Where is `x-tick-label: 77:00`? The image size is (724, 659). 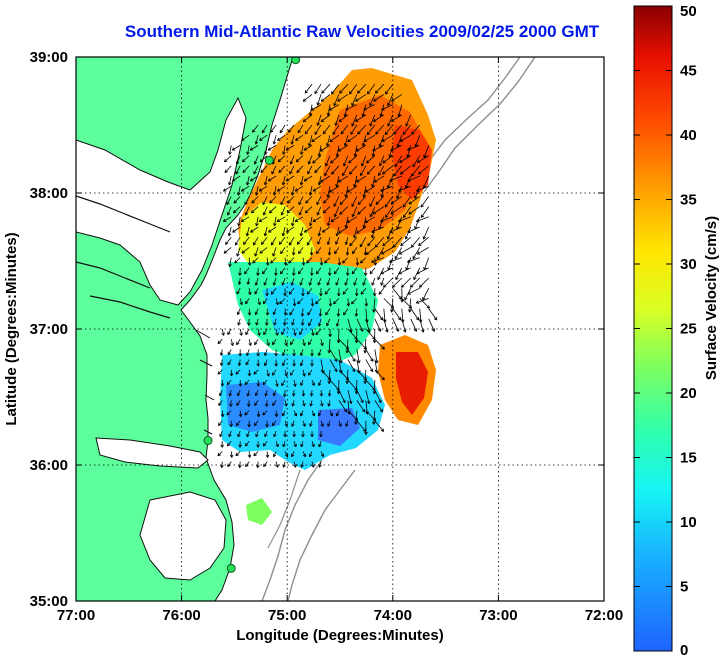 x-tick-label: 77:00 is located at coordinates (76, 615).